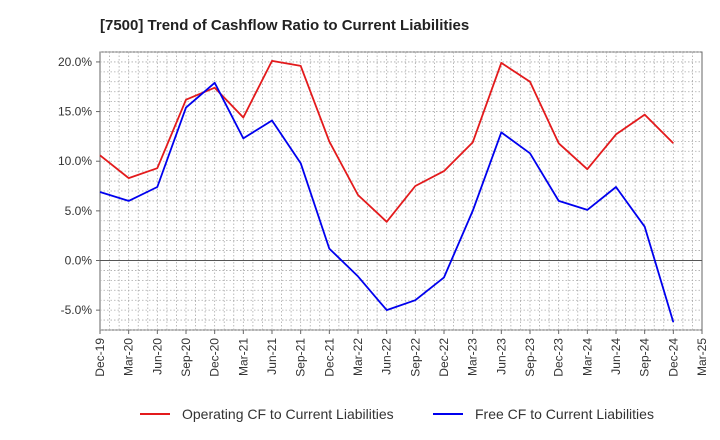 The width and height of the screenshot is (720, 440). Describe the element at coordinates (75, 62) in the screenshot. I see `y-tick-label: 20.0%` at that location.